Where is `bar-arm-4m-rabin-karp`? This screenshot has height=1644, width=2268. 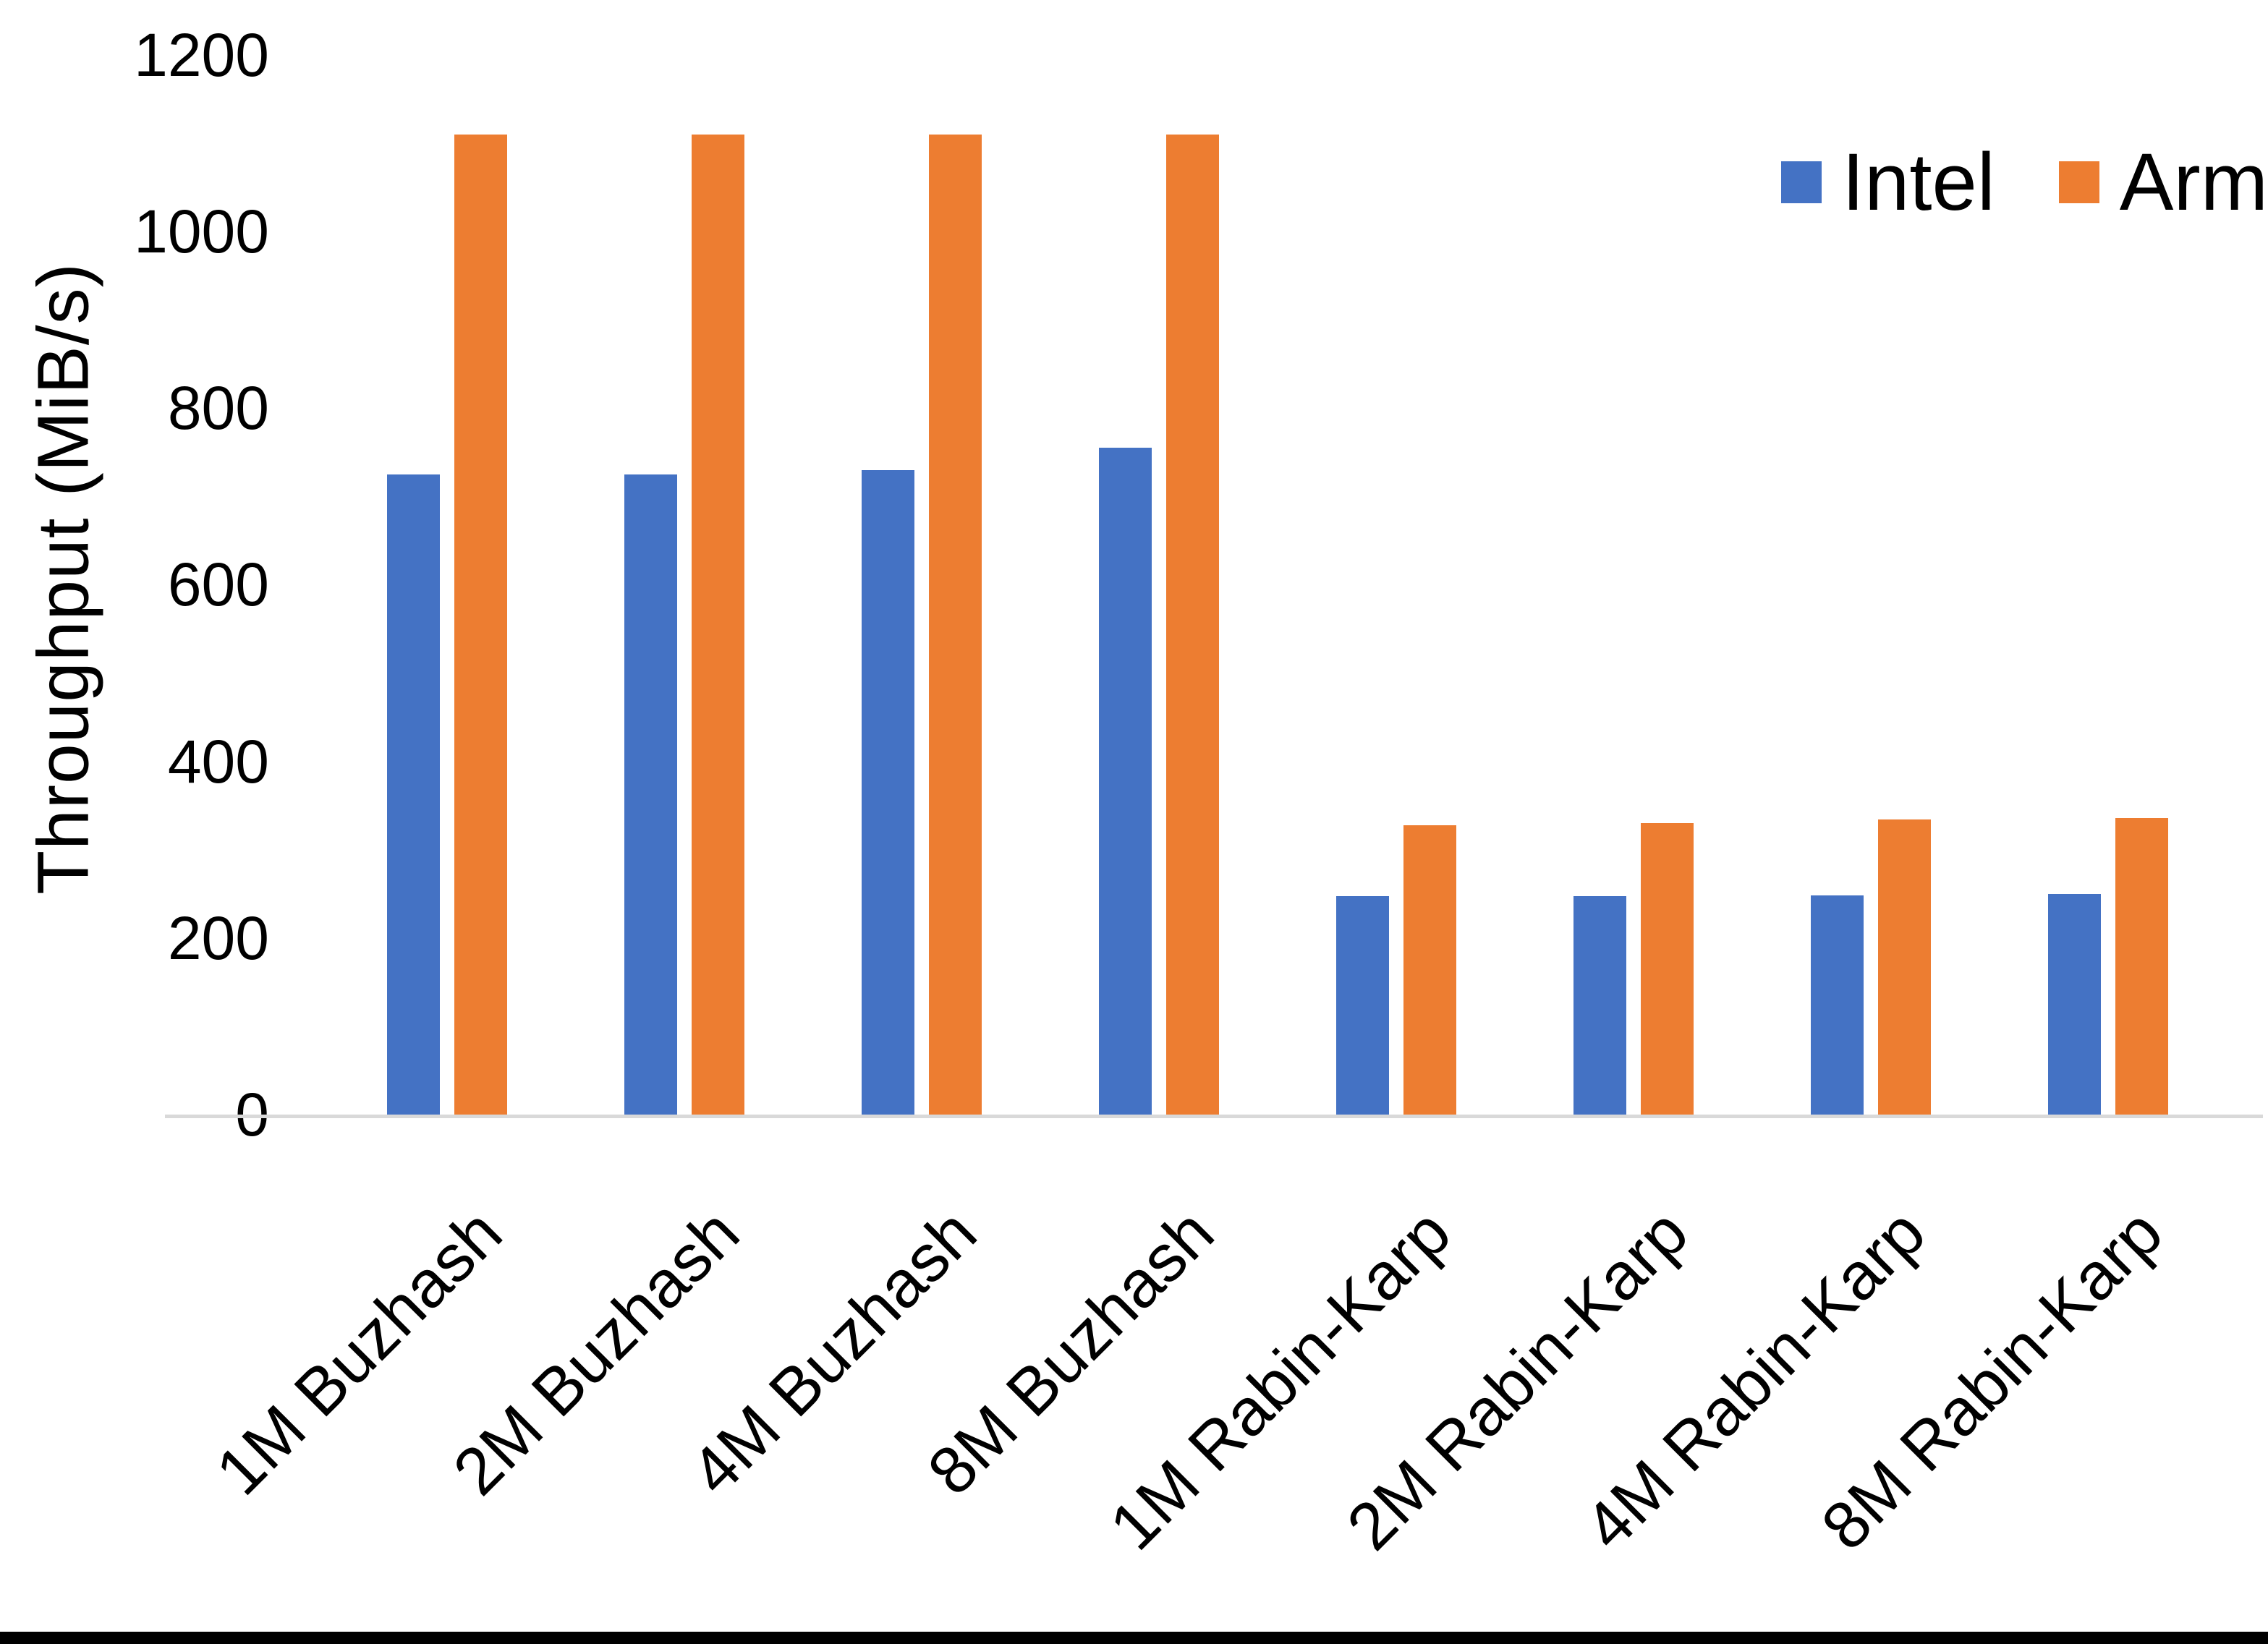
bar-arm-4m-rabin-karp is located at coordinates (1905, 967).